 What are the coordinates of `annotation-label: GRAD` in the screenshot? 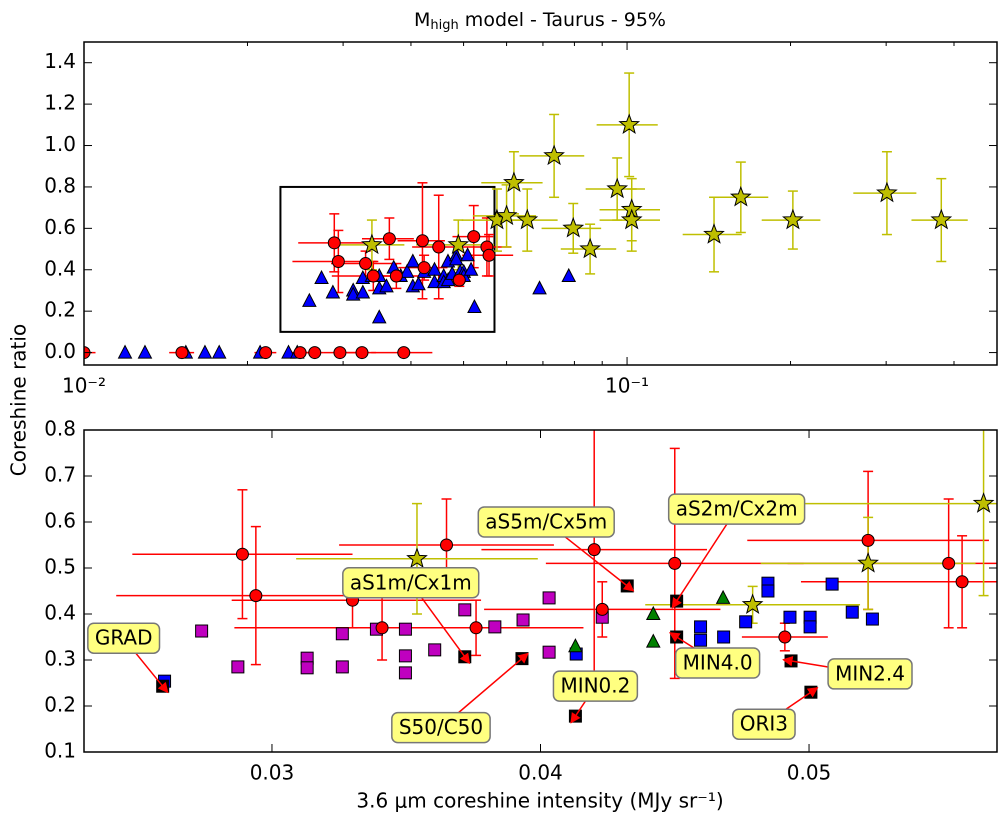 It's located at (124, 638).